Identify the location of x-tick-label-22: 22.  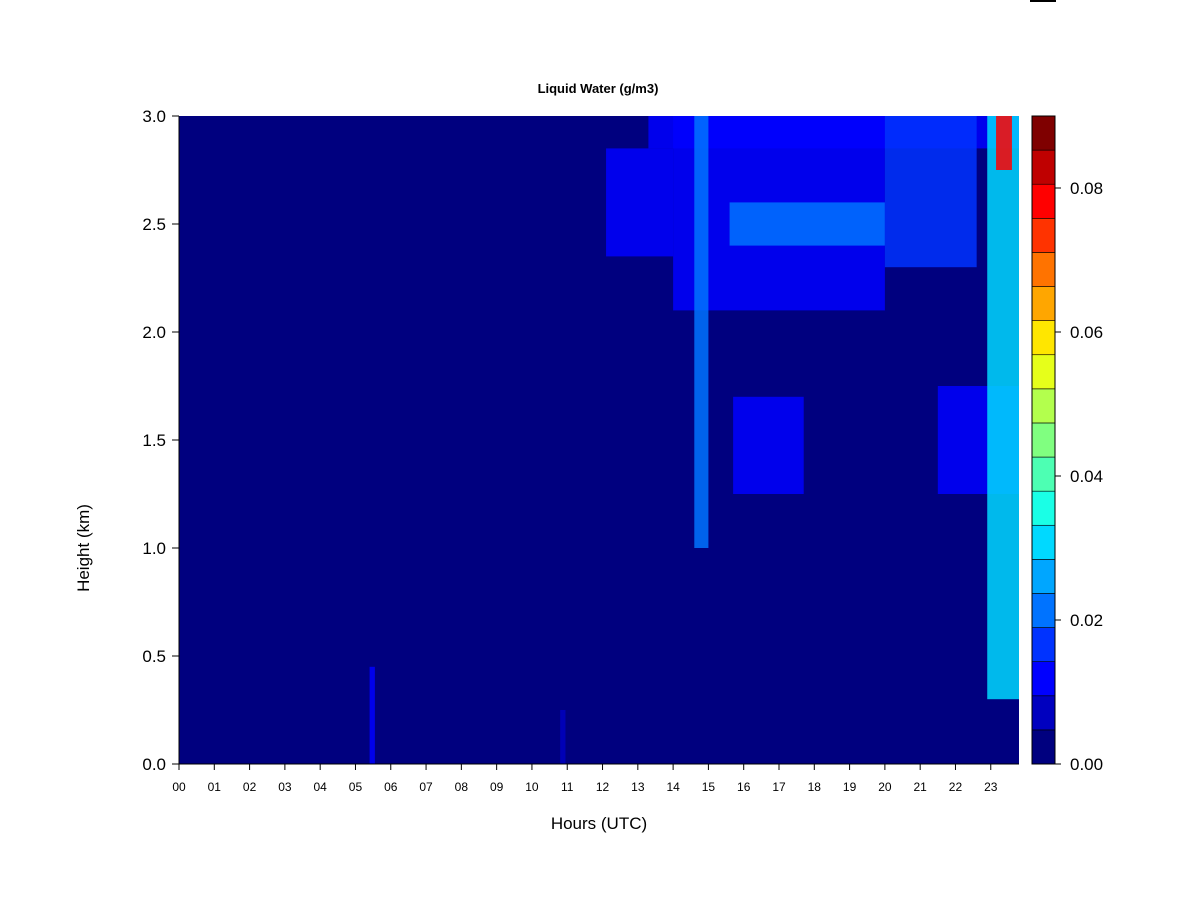
(956, 787).